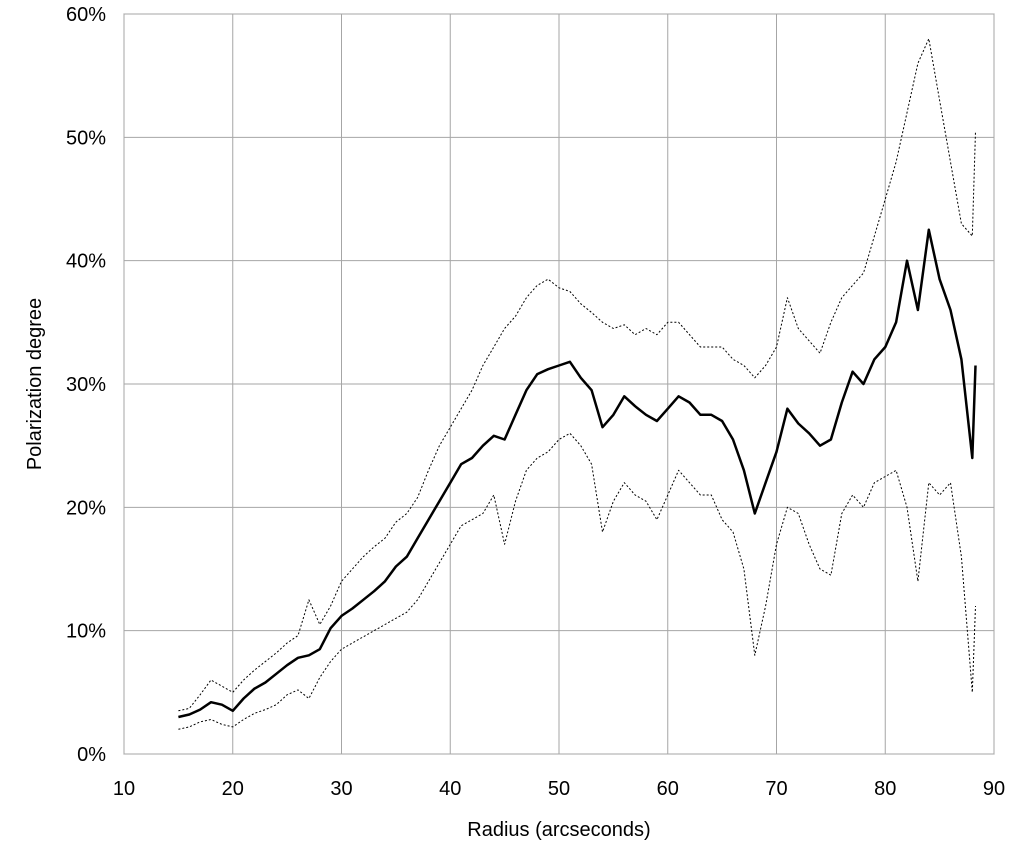 The width and height of the screenshot is (1033, 850). Describe the element at coordinates (341, 789) in the screenshot. I see `x-tick-label: 30` at that location.